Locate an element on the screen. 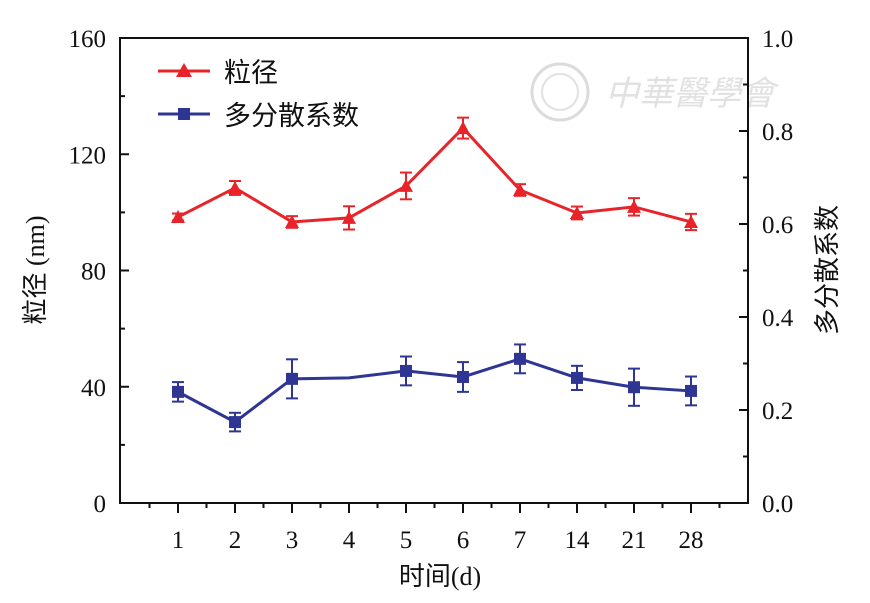  legend: 粒径 多分散系数 is located at coordinates (258, 94).